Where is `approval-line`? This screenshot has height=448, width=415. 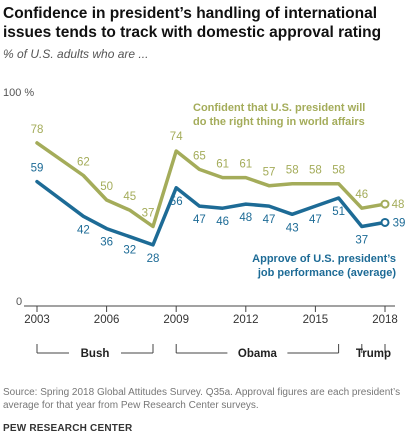
approval-line is located at coordinates (211, 213).